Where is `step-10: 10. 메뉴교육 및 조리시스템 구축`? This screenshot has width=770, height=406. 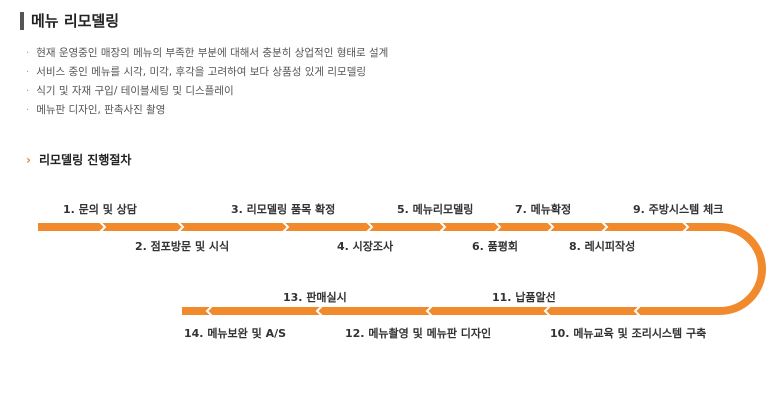
step-10: 10. 메뉴교육 및 조리시스템 구축 is located at coordinates (628, 333).